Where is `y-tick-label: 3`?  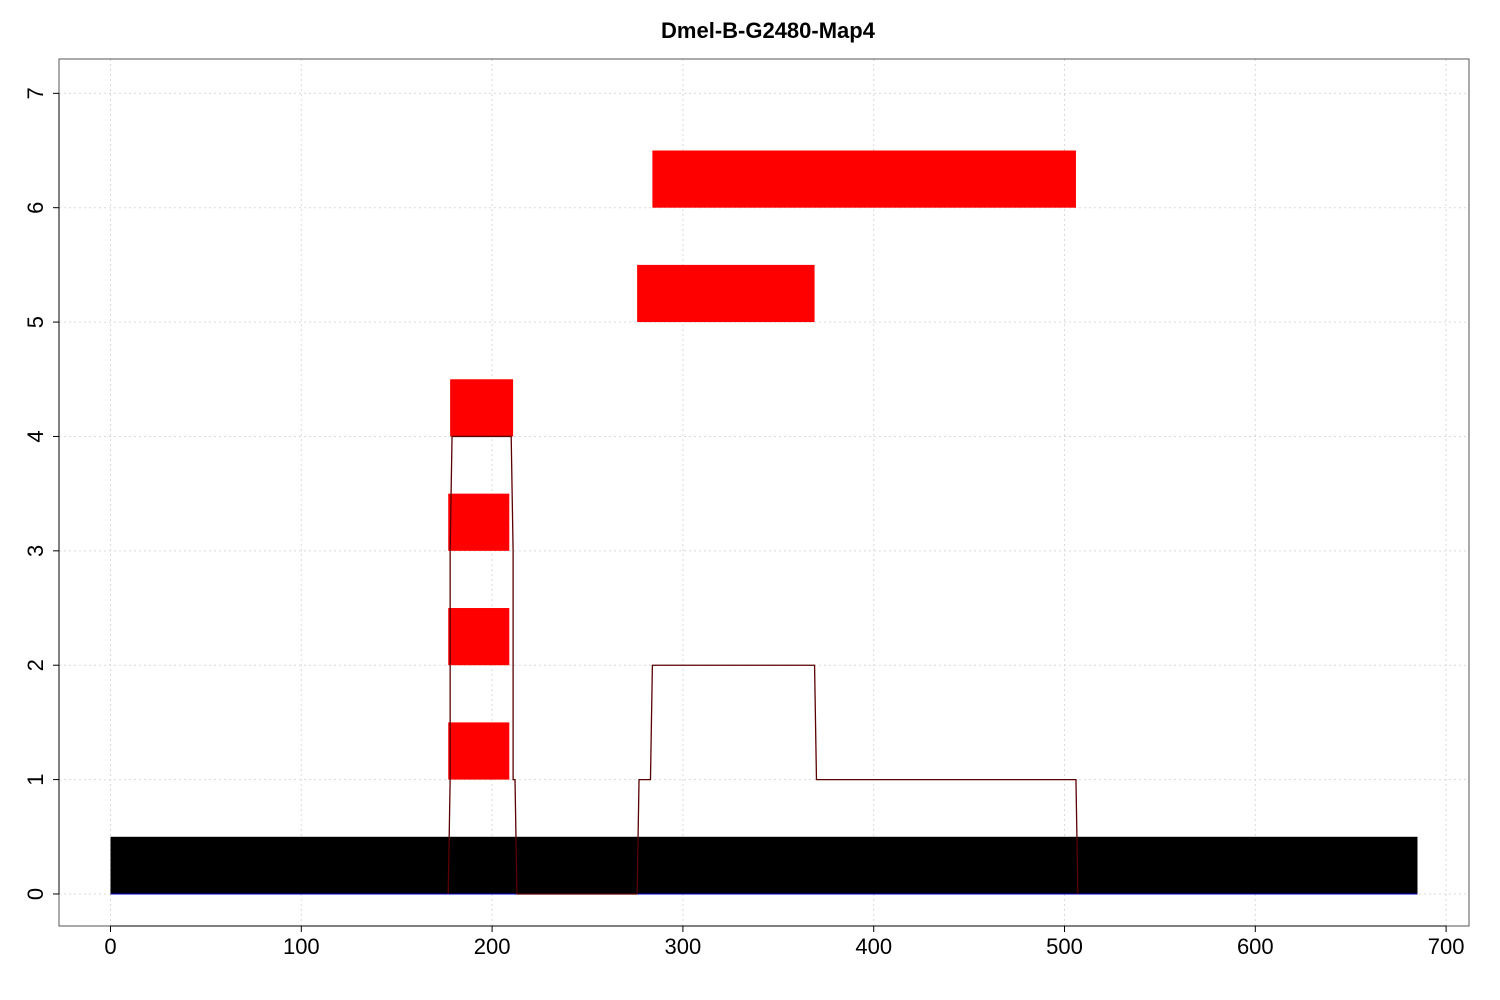 y-tick-label: 3 is located at coordinates (35, 551).